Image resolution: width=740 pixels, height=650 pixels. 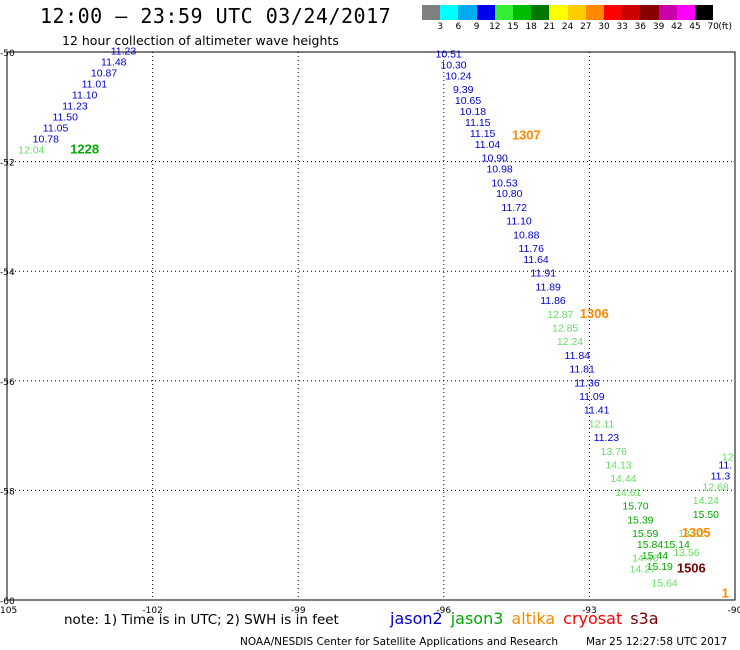 I want to click on legend-entry-altika: altika, so click(x=533, y=618).